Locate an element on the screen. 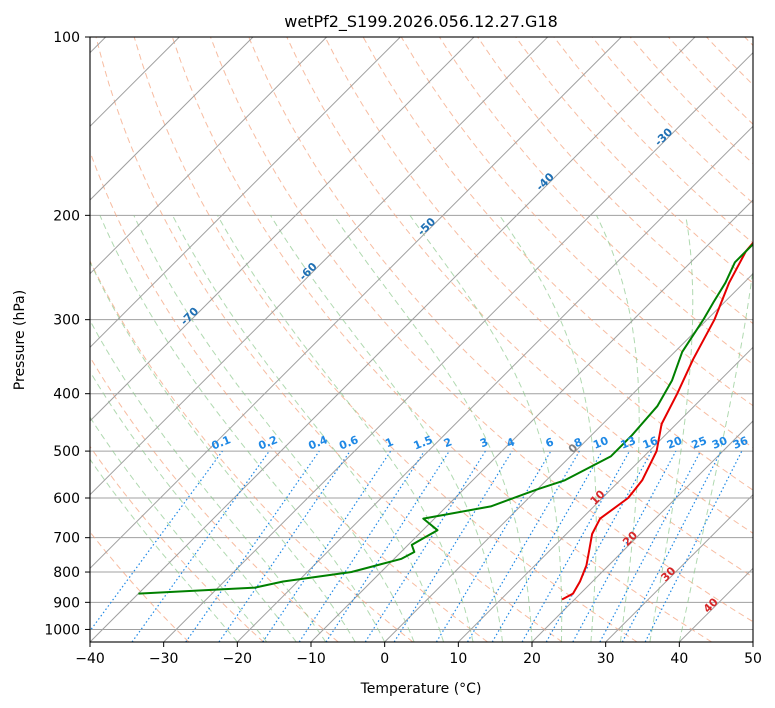 This screenshot has width=775, height=708. temperature-line is located at coordinates (657, 421).